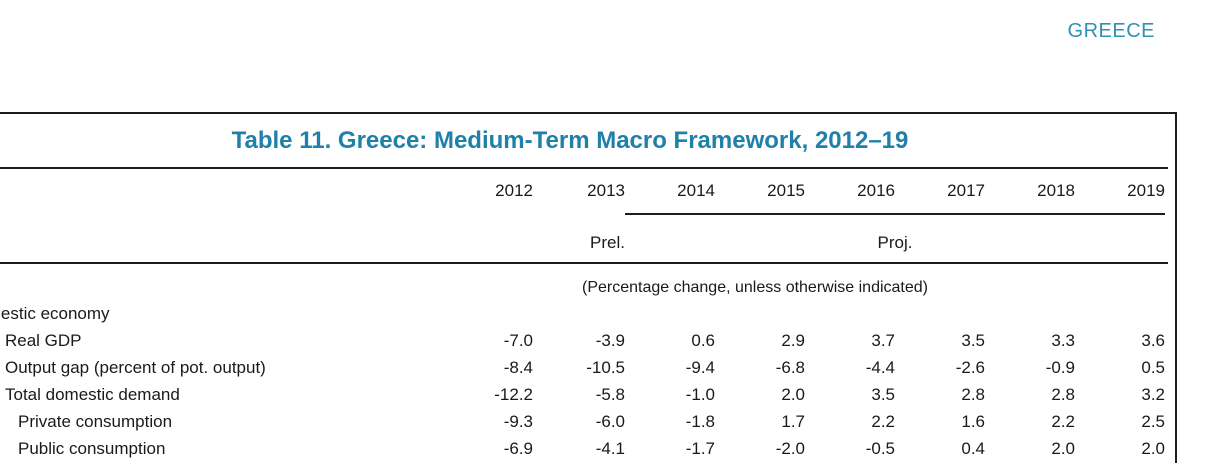 The height and width of the screenshot is (463, 1213). What do you see at coordinates (584, 313) in the screenshot?
I see `table-section-row: Domestic economy` at bounding box center [584, 313].